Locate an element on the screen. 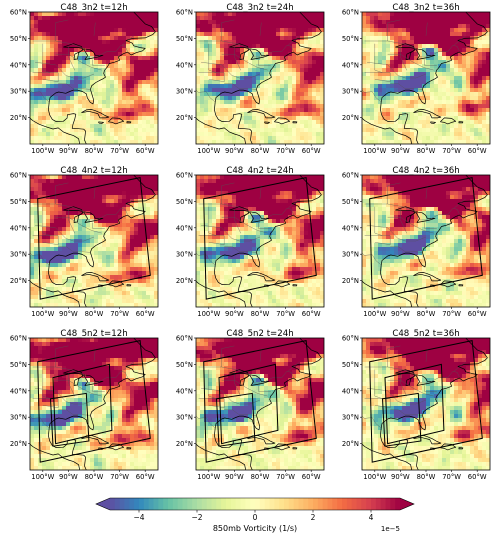 This screenshot has height=538, width=500. panel-title: C48_5n2 t=24h is located at coordinates (259, 334).